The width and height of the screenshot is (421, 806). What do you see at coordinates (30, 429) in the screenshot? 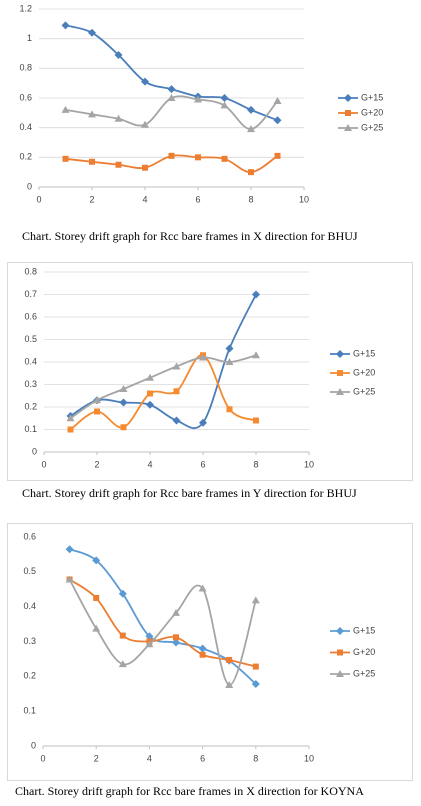
I see `y-tick-label: 0.1` at bounding box center [30, 429].